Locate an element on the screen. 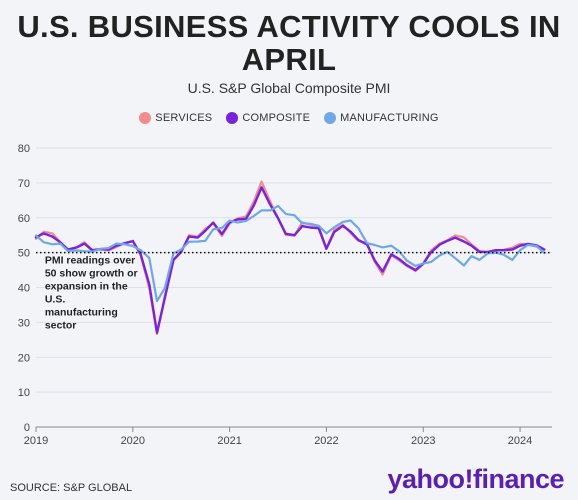 The image size is (578, 500). legend-label-manufacturing: MANUFACTURING is located at coordinates (389, 118).